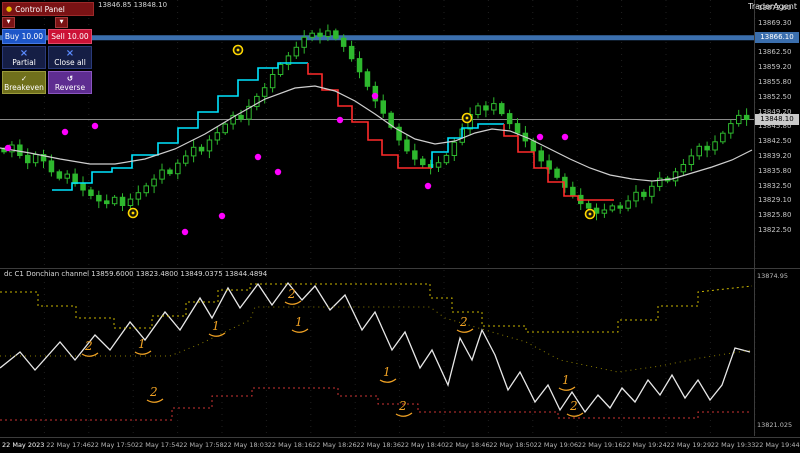 The image size is (800, 453). I want to click on price-scale-label: 13825.80, so click(775, 215).